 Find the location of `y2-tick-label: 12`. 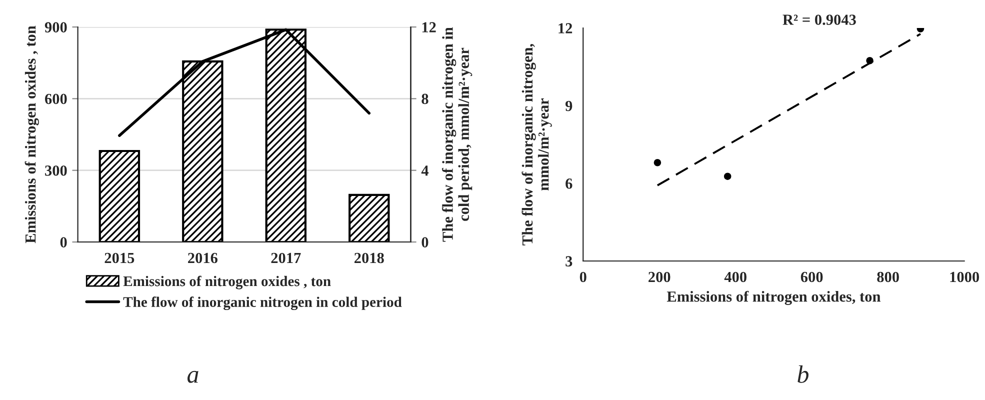

y2-tick-label: 12 is located at coordinates (429, 27).